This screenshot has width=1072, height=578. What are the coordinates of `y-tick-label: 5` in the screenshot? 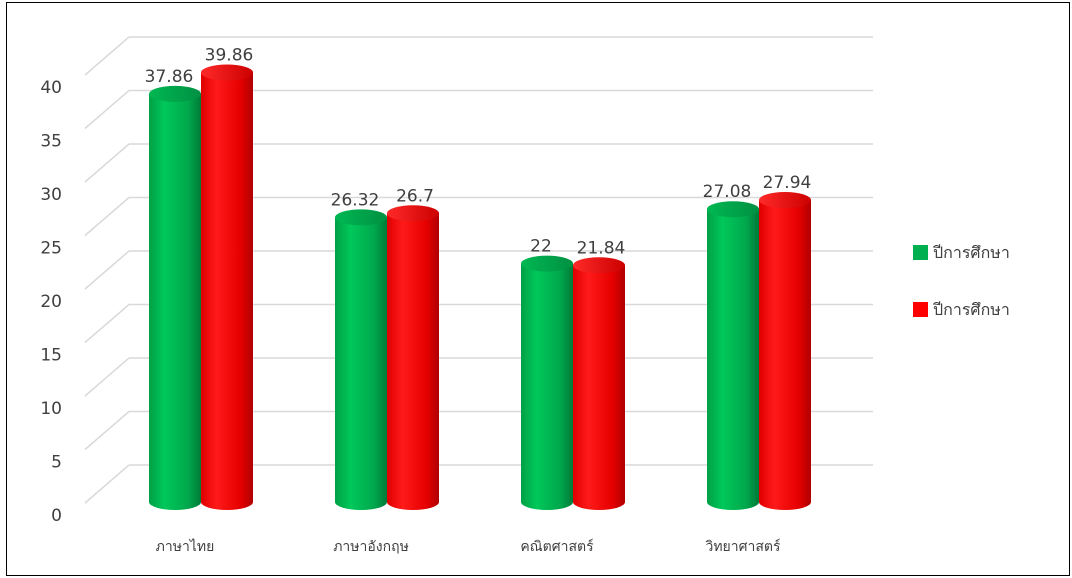 It's located at (56, 463).